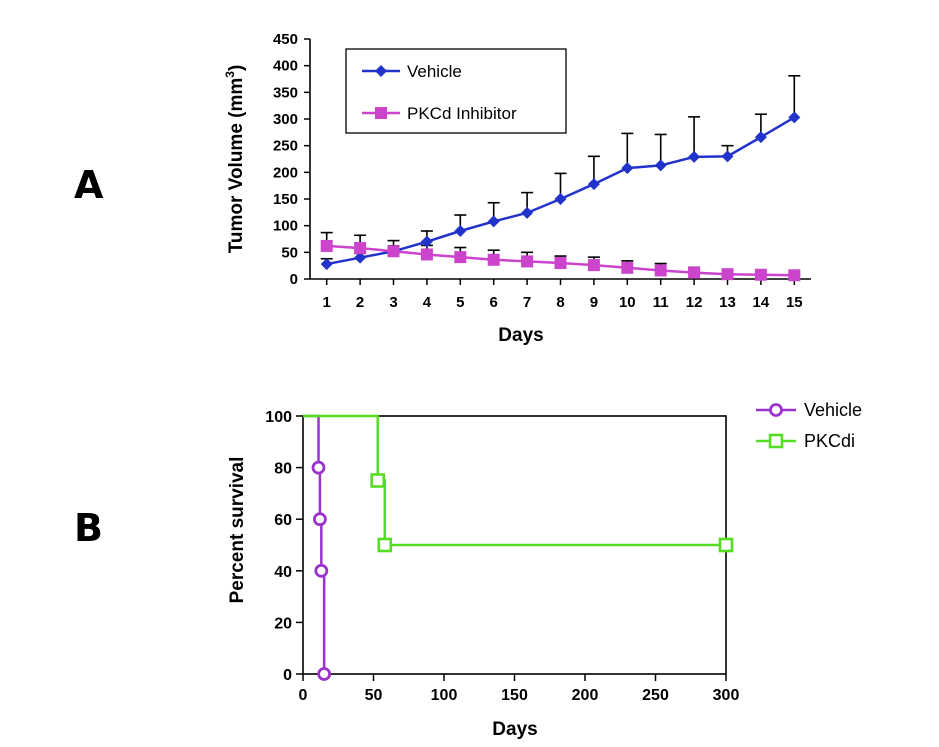  I want to click on chart-b-vehicle-line, so click(314, 544).